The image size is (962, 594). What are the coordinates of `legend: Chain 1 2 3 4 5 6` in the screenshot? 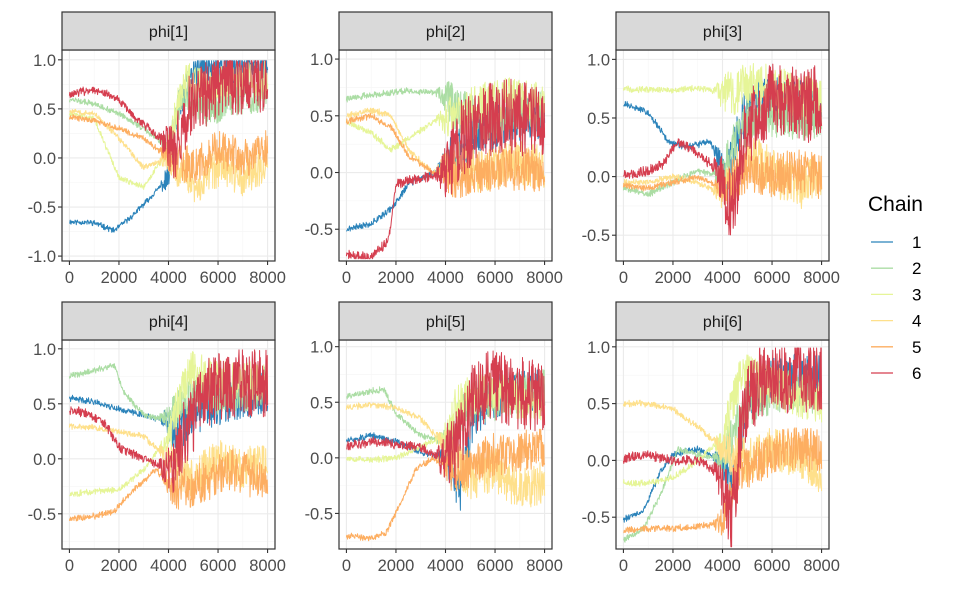 It's located at (895, 288).